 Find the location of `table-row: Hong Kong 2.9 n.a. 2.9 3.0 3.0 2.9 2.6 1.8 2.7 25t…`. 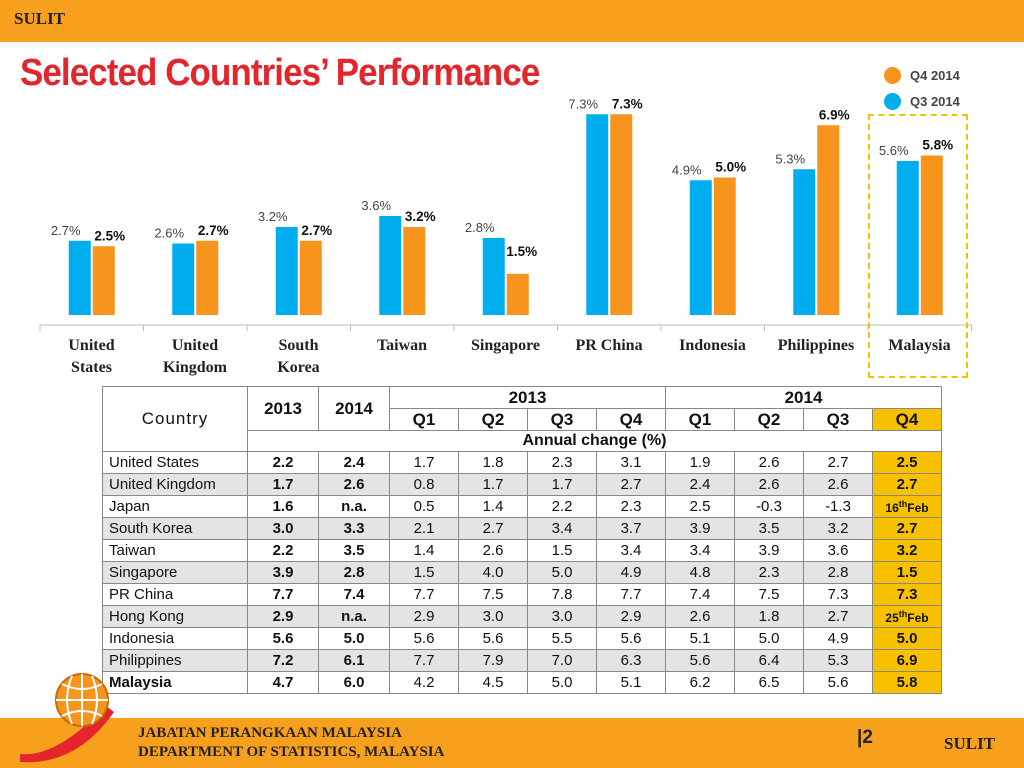

table-row: Hong Kong 2.9 n.a. 2.9 3.0 3.0 2.9 2.6 1.8 2.7 25t… is located at coordinates (522, 616).